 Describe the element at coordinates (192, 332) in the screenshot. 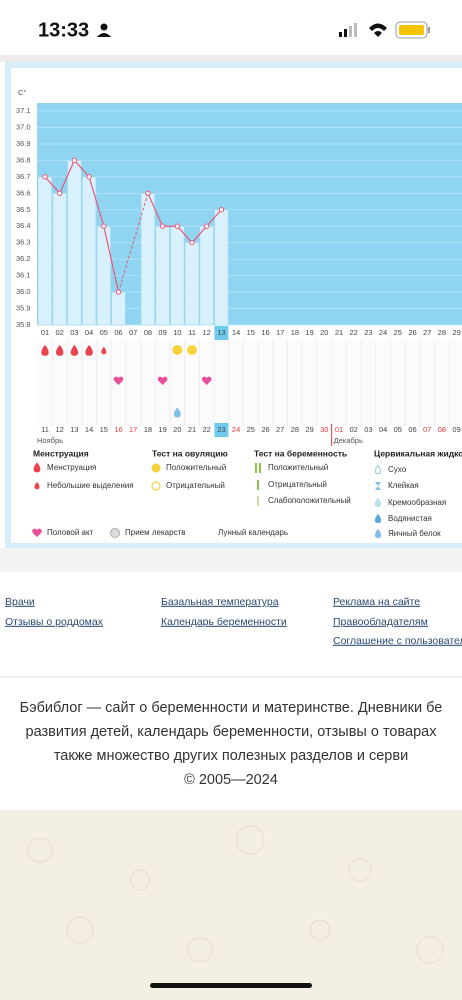

I see `day-label: 11` at that location.